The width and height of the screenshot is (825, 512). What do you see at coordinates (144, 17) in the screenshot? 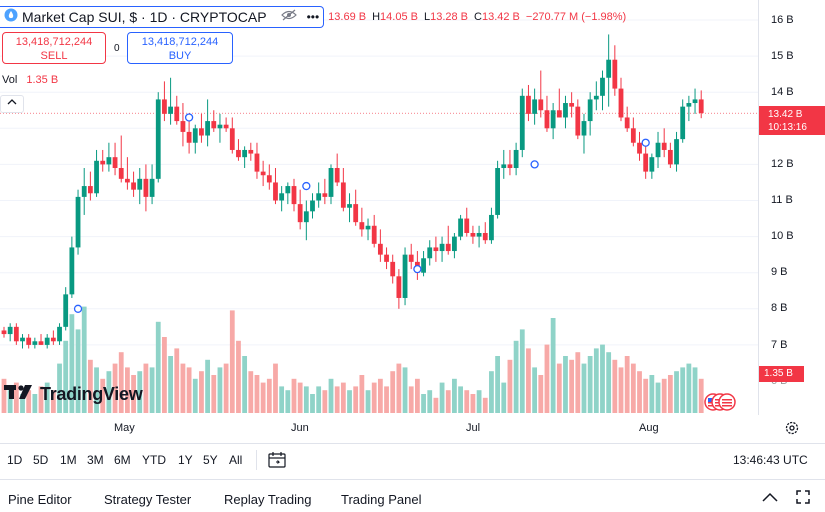
I see `symbol-title: Market Cap SUI, $ · 1D · CRYPTOCAP` at bounding box center [144, 17].